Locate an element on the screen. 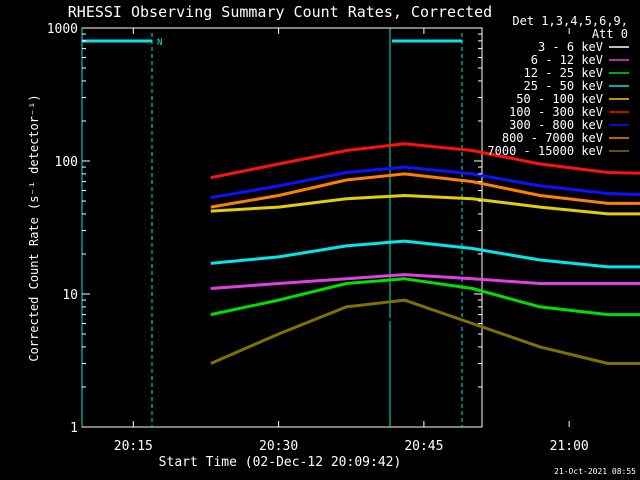  y-tick-label: 1 is located at coordinates (74, 428).